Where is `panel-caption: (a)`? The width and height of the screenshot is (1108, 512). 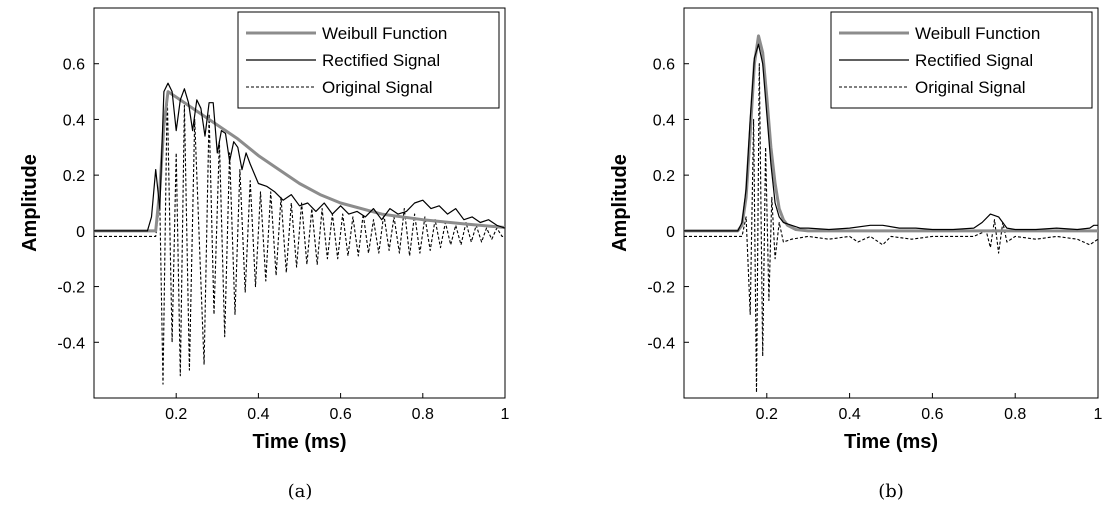
panel-caption: (a) is located at coordinates (300, 491).